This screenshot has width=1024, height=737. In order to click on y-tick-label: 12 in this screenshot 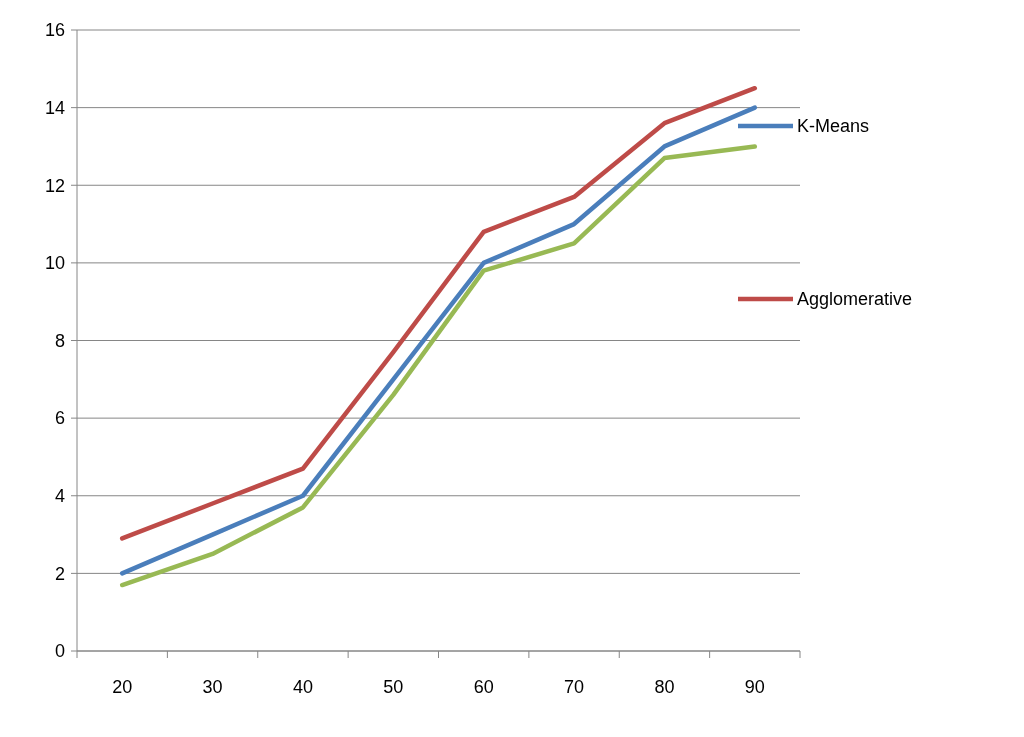, I will do `click(54, 185)`.